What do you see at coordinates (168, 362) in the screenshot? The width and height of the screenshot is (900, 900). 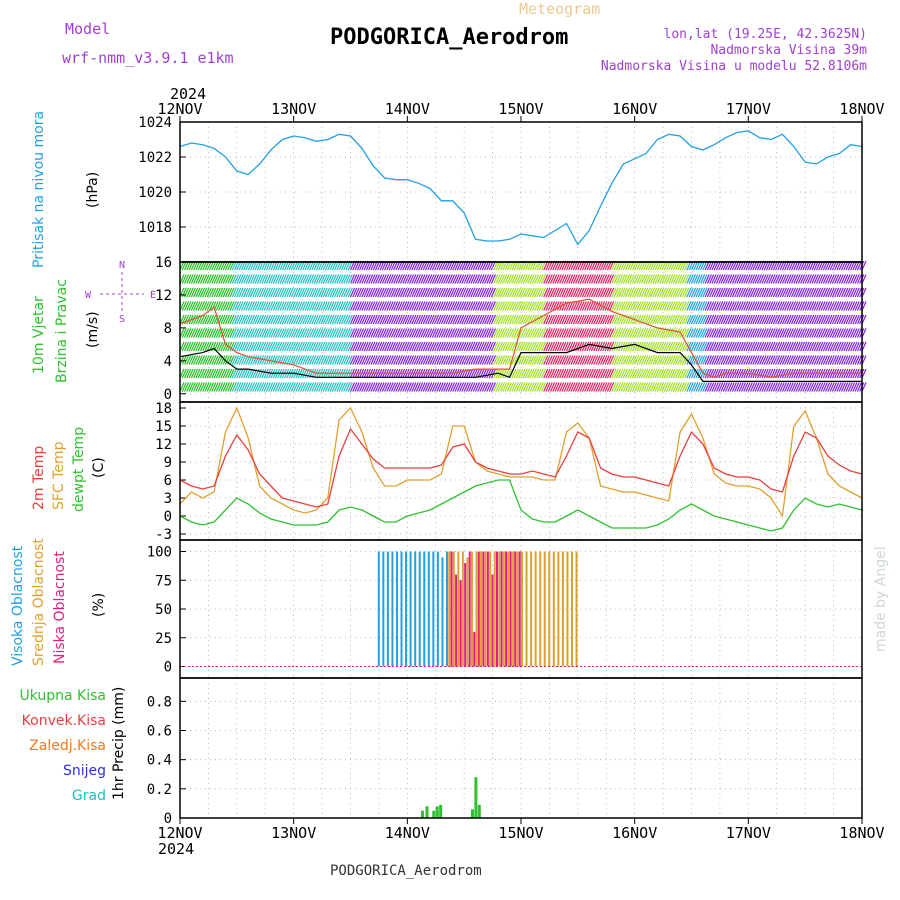 I see `y-tick-label: 4` at bounding box center [168, 362].